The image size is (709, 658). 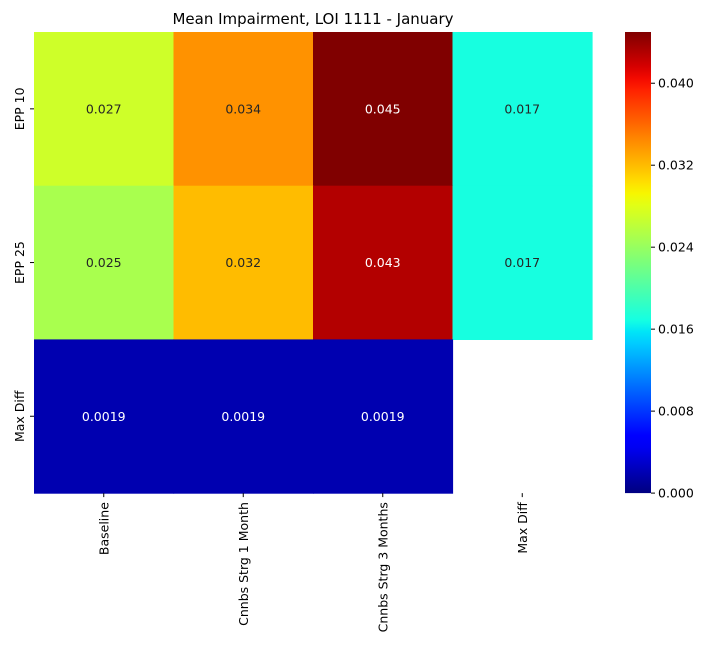 What do you see at coordinates (243, 564) in the screenshot?
I see `x-tick-label: Cnnbs Strg 1 Month` at bounding box center [243, 564].